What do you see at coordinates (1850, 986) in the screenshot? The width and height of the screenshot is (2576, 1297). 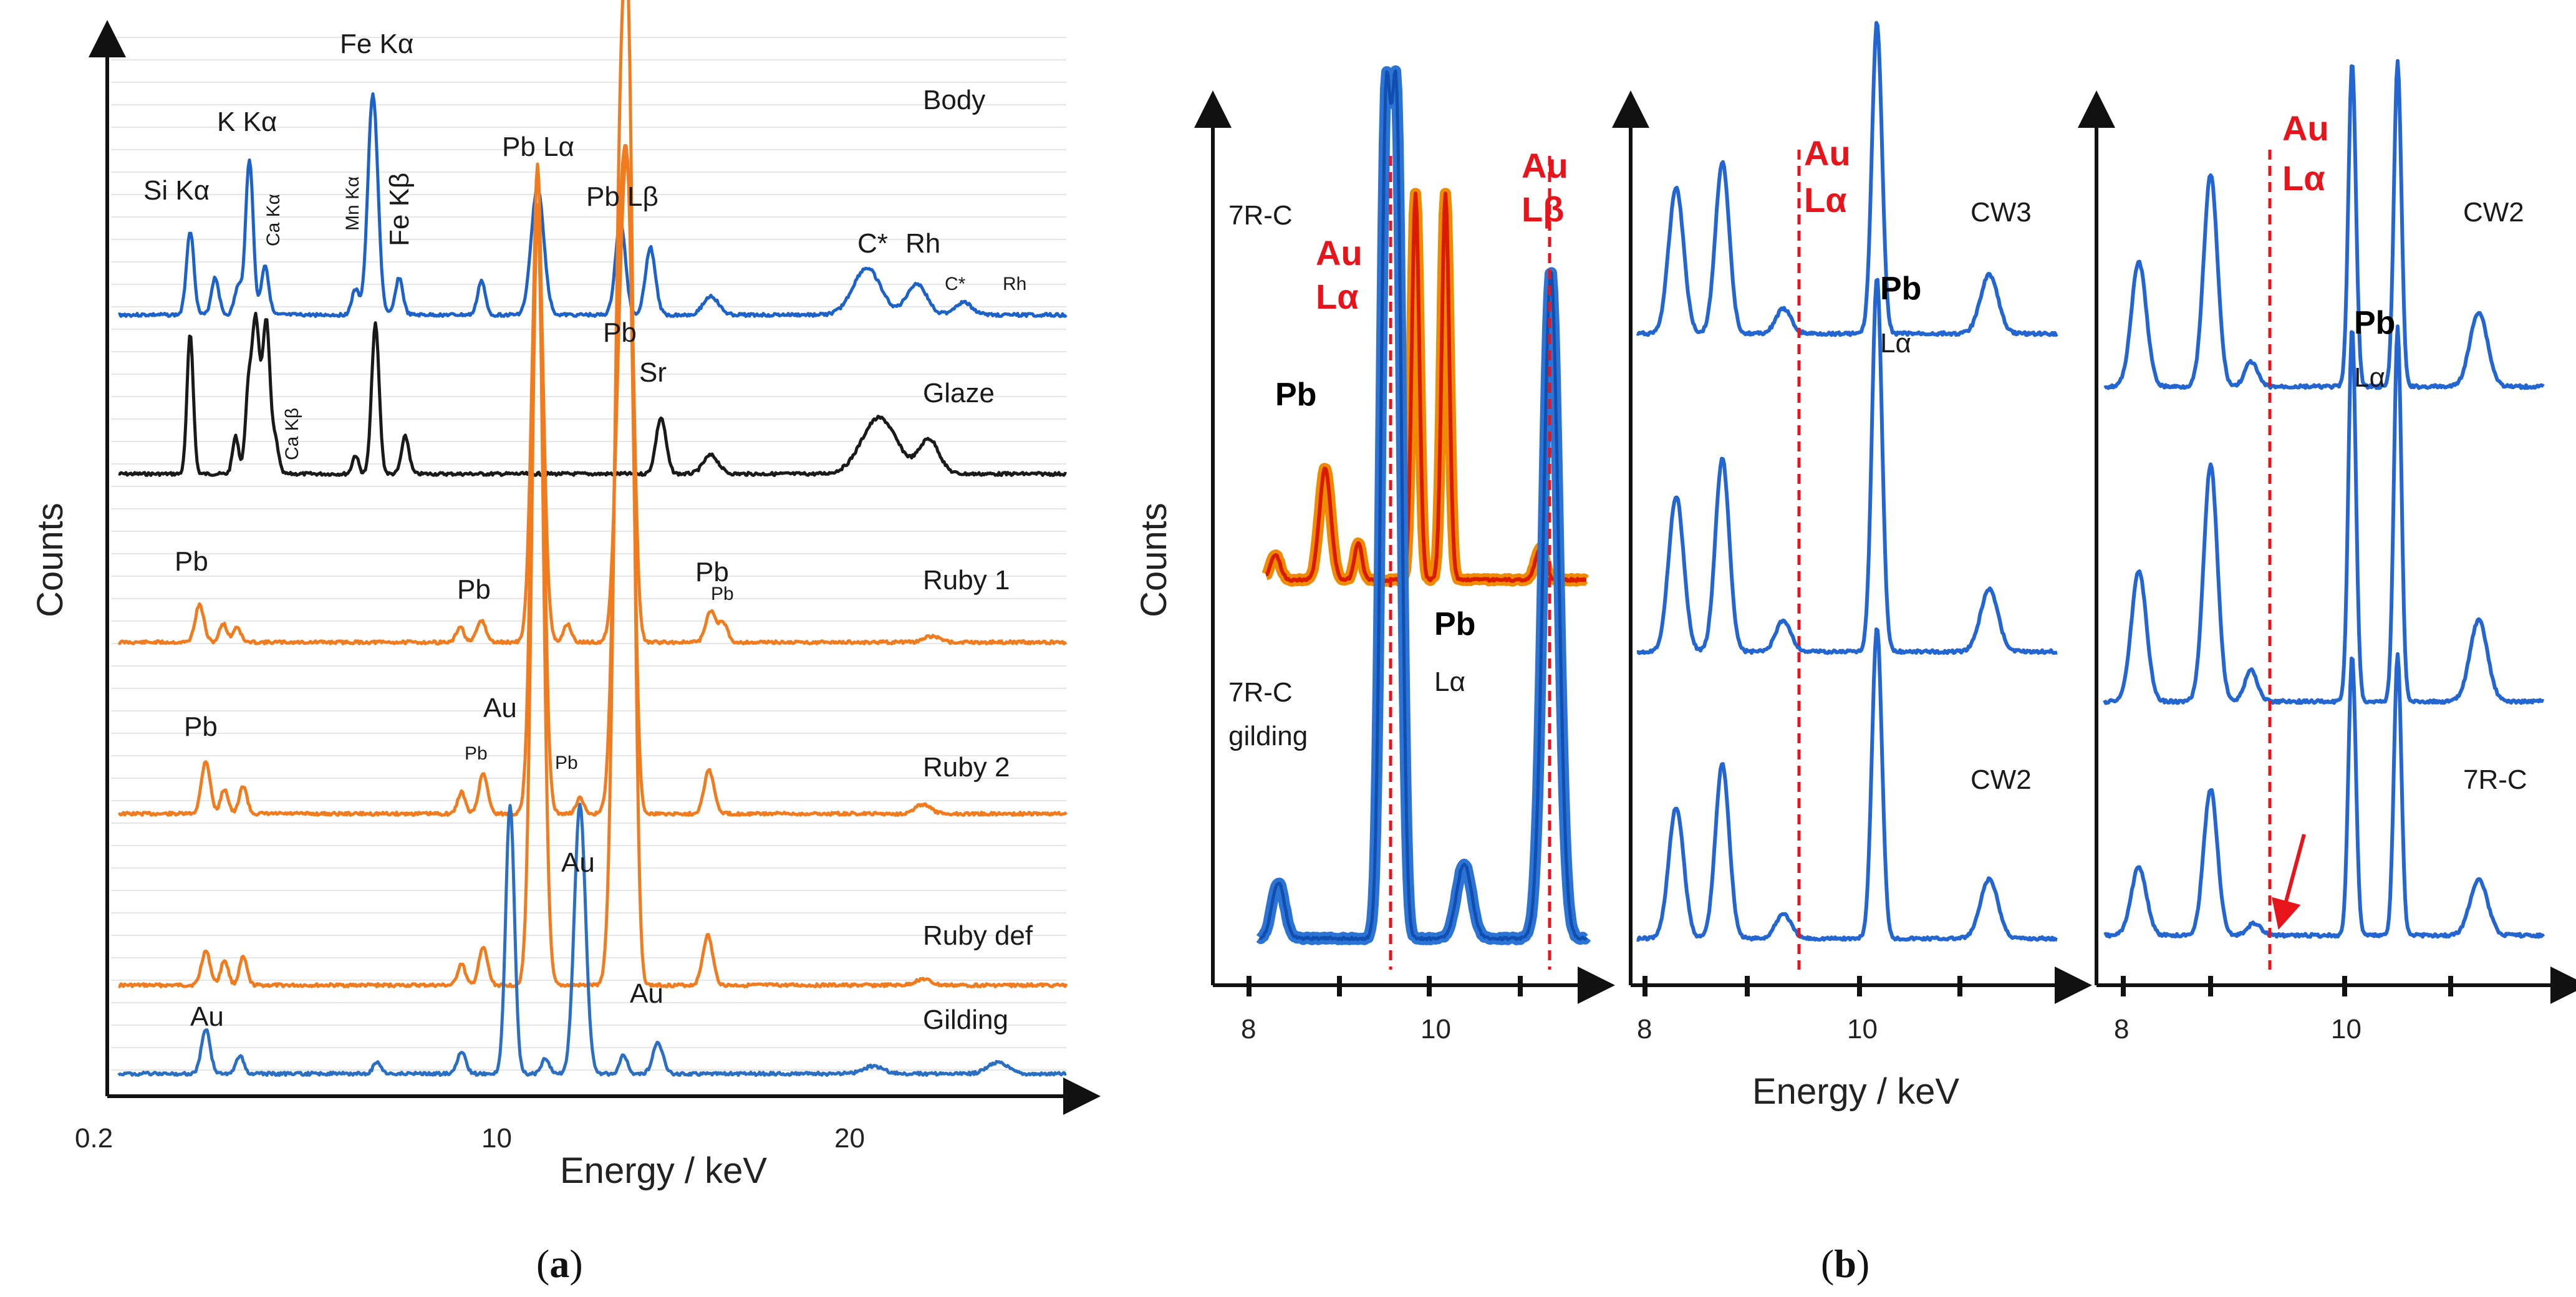 I see `panel-b-ticks` at bounding box center [1850, 986].